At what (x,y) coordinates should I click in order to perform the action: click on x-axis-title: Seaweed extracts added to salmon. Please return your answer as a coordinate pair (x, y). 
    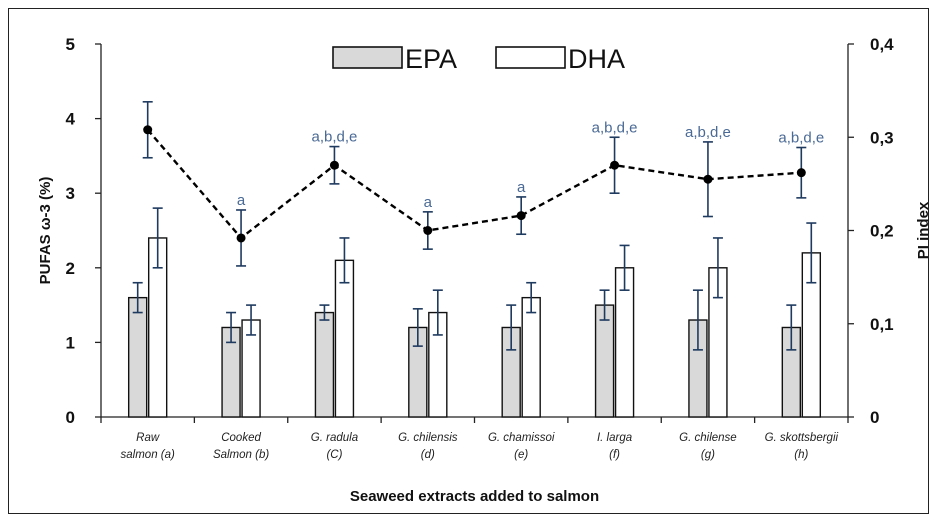
    Looking at the image, I should click on (474, 496).